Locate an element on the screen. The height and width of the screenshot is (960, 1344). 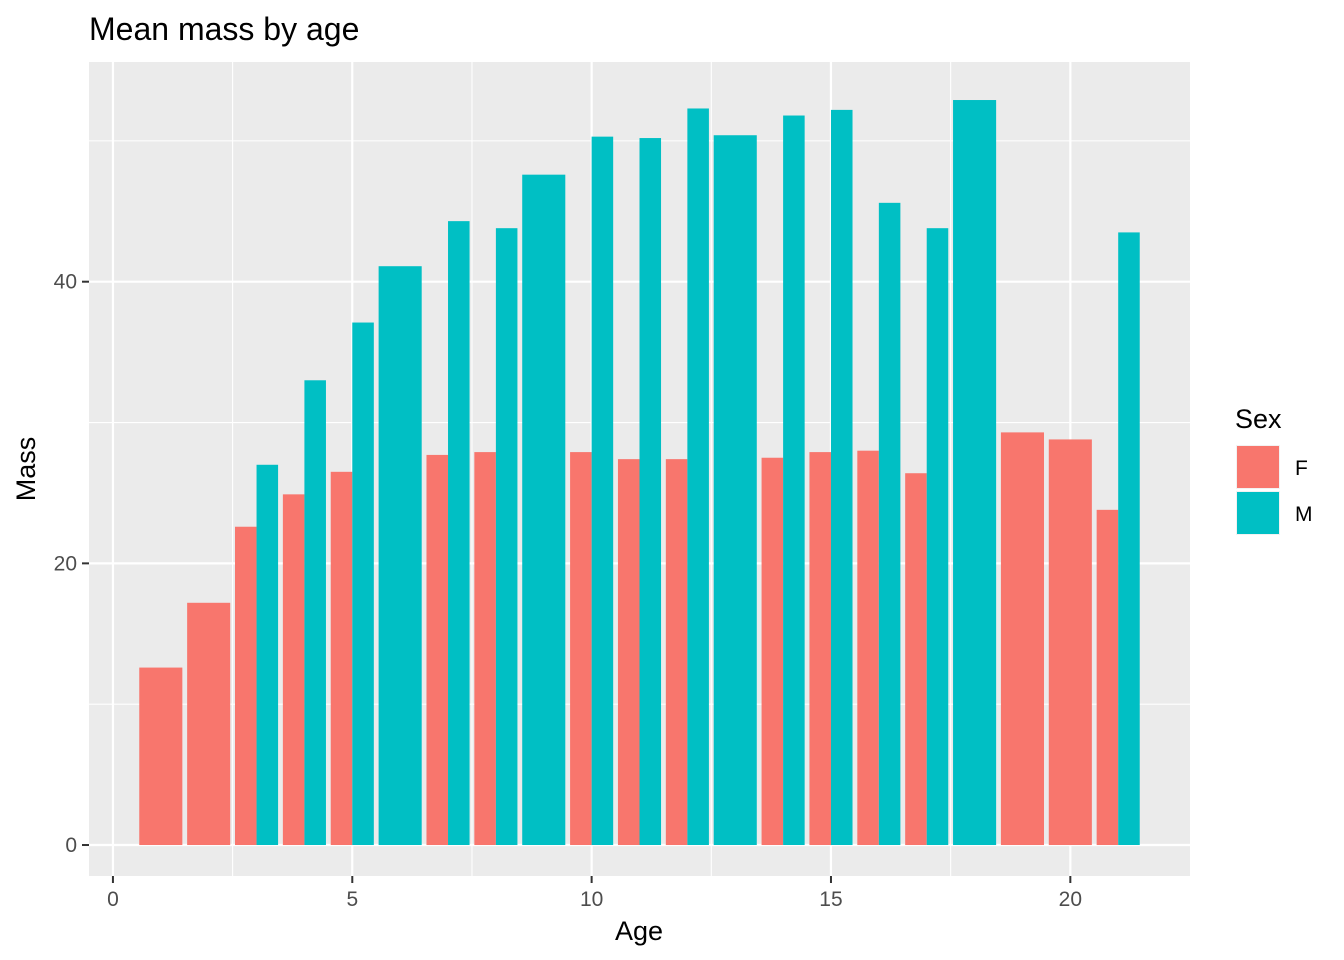
y-axis-title: Mass is located at coordinates (26, 469).